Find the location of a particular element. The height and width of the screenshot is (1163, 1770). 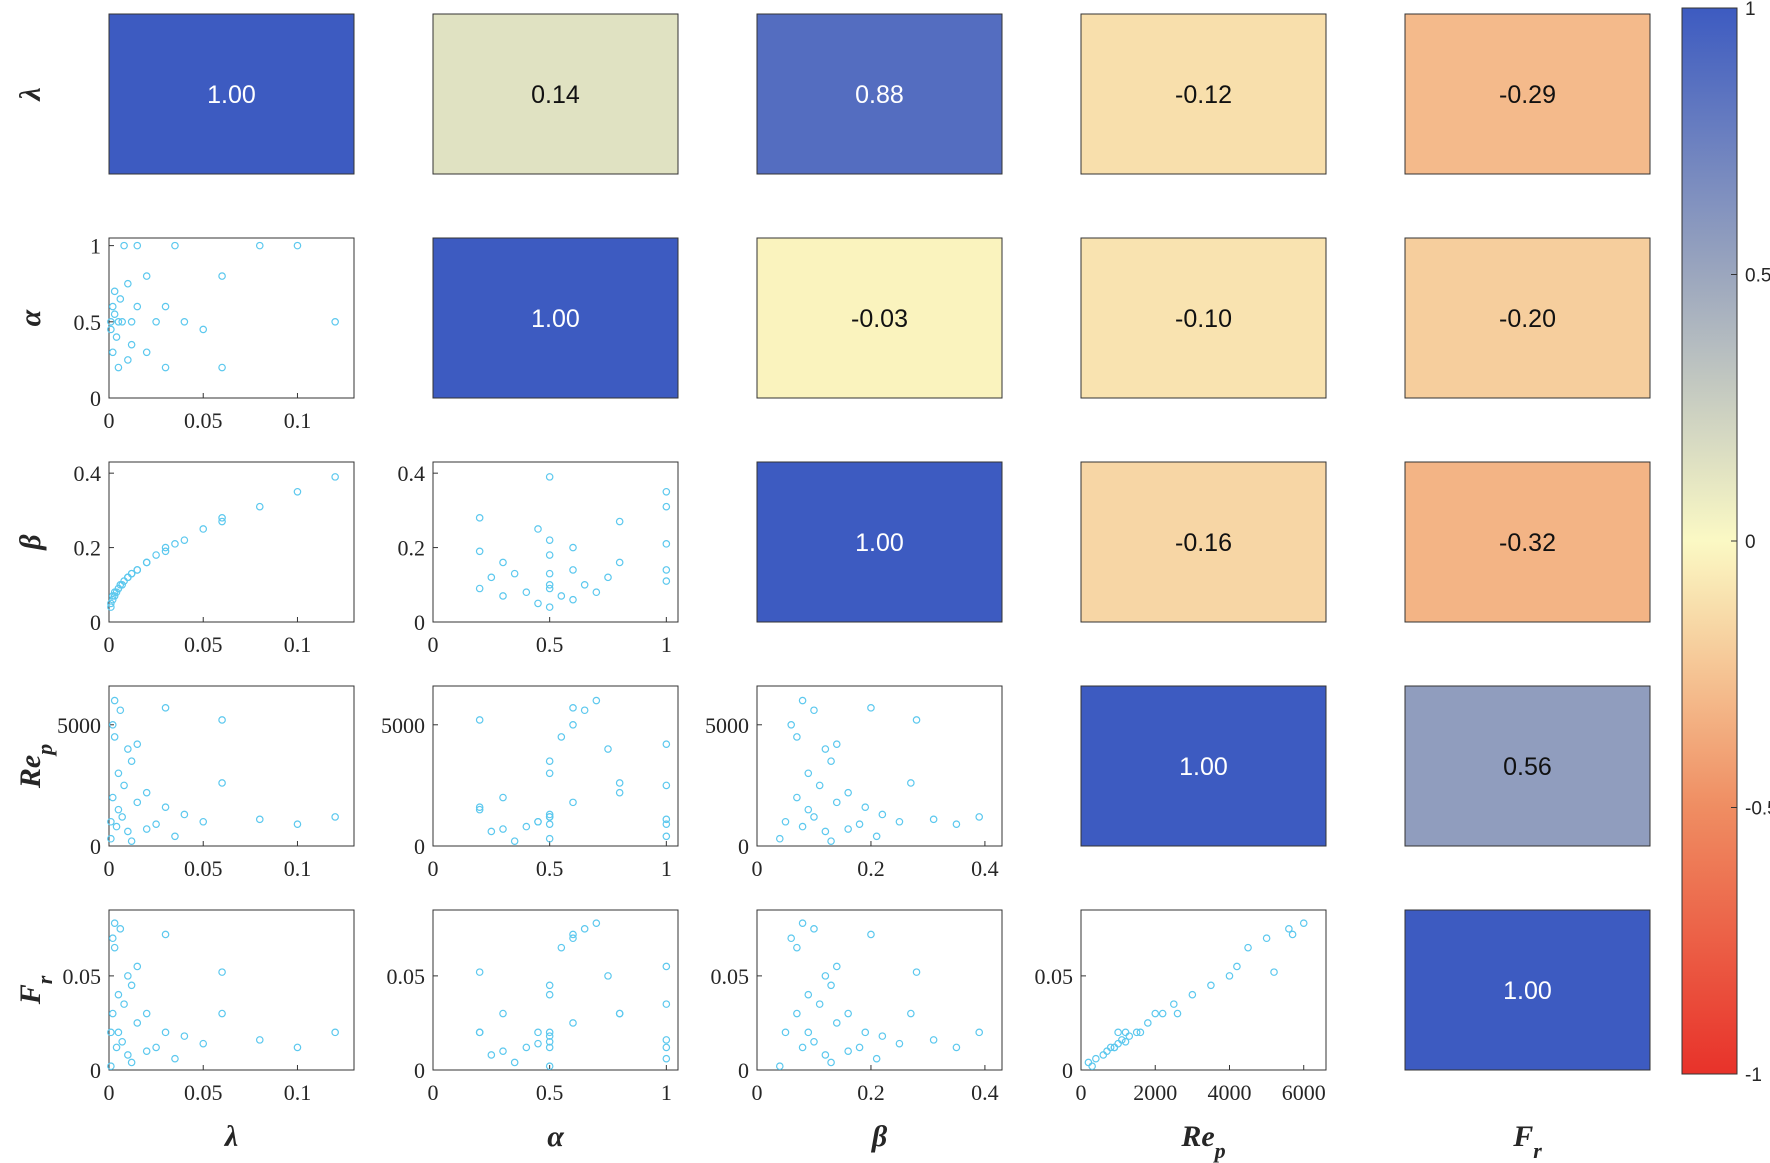

colorbar-tick-label: -0.5 is located at coordinates (1757, 809).